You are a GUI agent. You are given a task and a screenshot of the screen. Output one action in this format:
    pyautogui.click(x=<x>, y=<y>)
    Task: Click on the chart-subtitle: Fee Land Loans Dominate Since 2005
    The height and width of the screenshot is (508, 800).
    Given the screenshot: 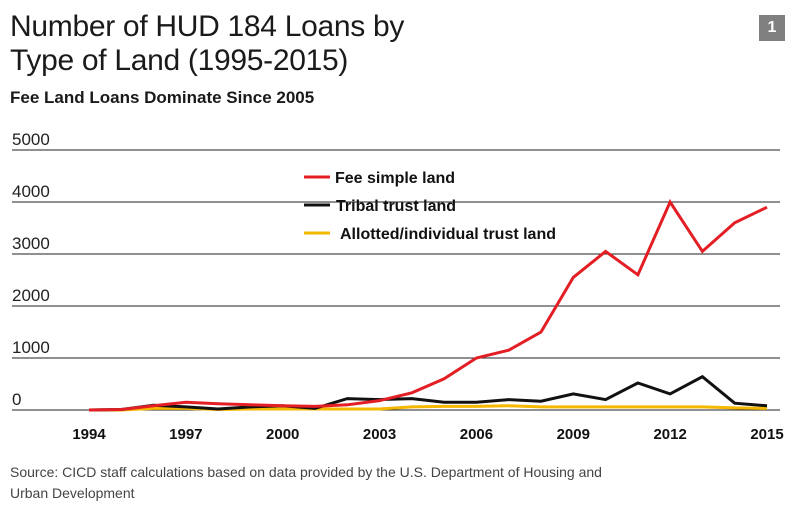 What is the action you would take?
    pyautogui.click(x=162, y=97)
    